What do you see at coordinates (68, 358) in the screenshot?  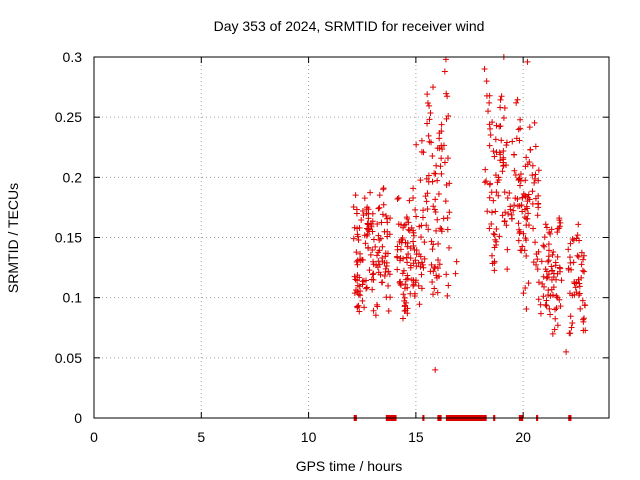 I see `y-tick-label: 0.05` at bounding box center [68, 358].